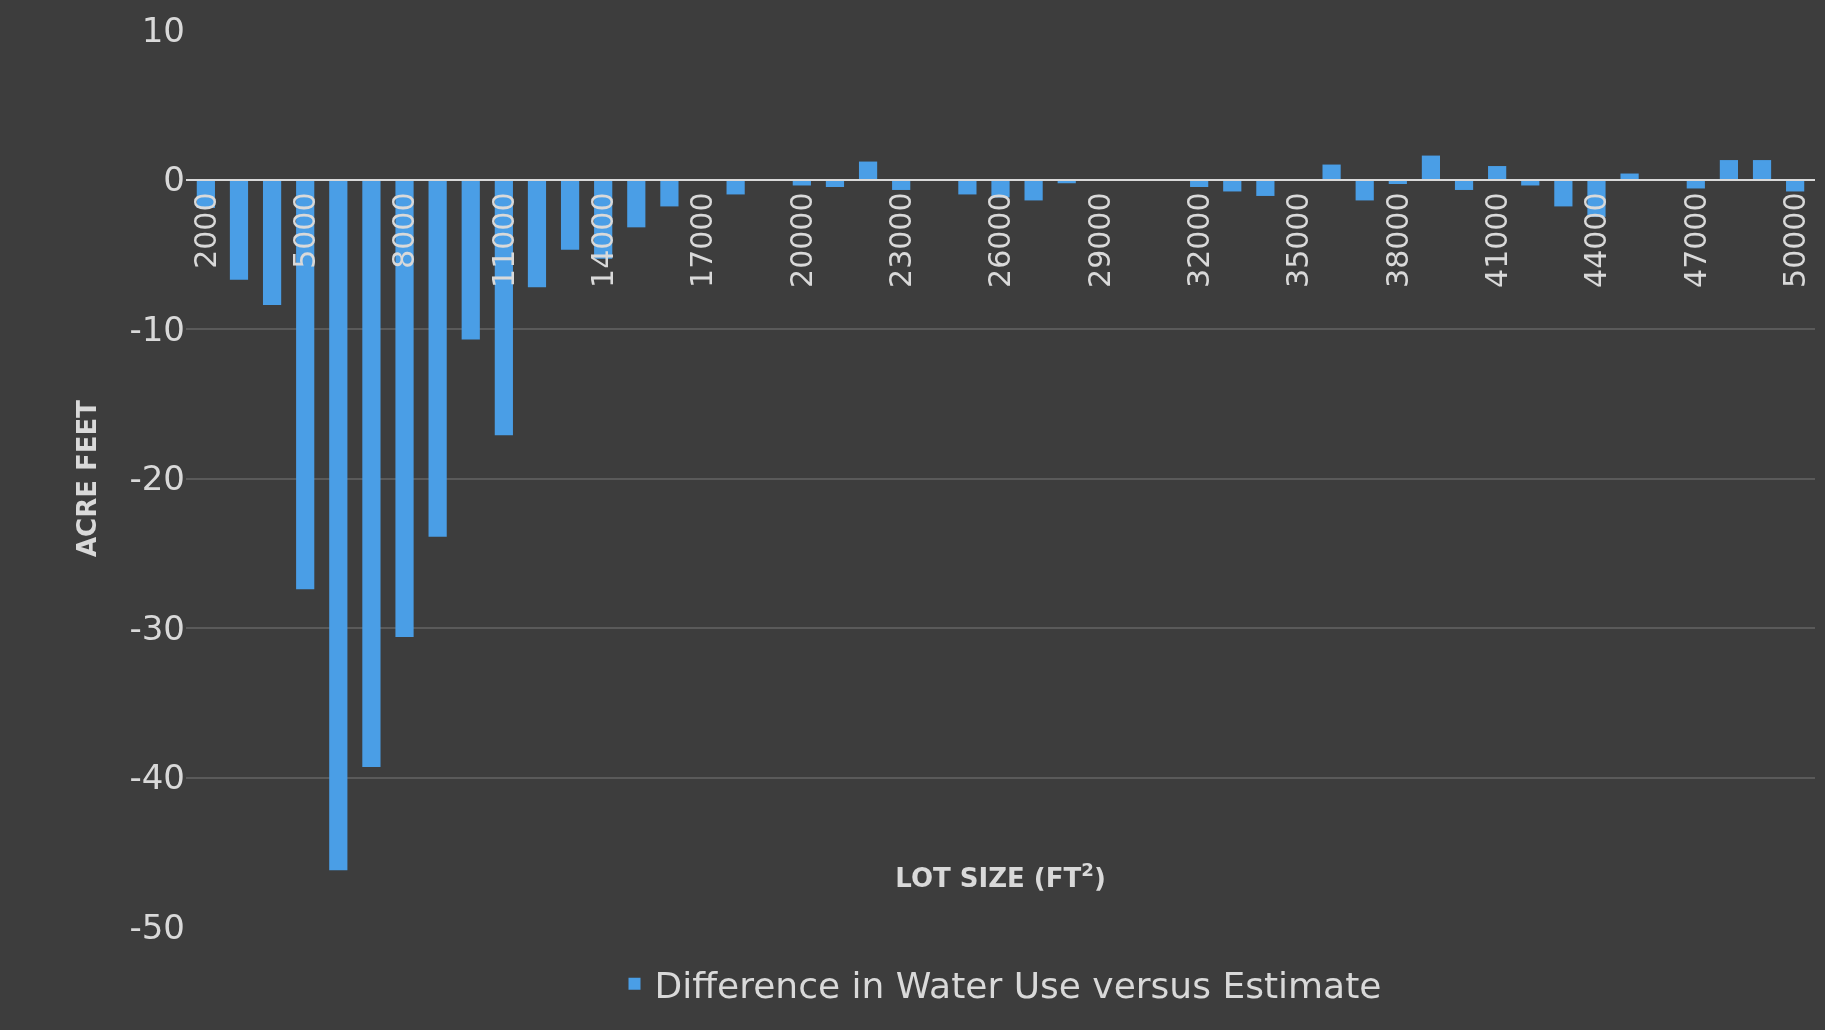 The height and width of the screenshot is (1030, 1825). I want to click on y-tick-label: 10, so click(163, 29).